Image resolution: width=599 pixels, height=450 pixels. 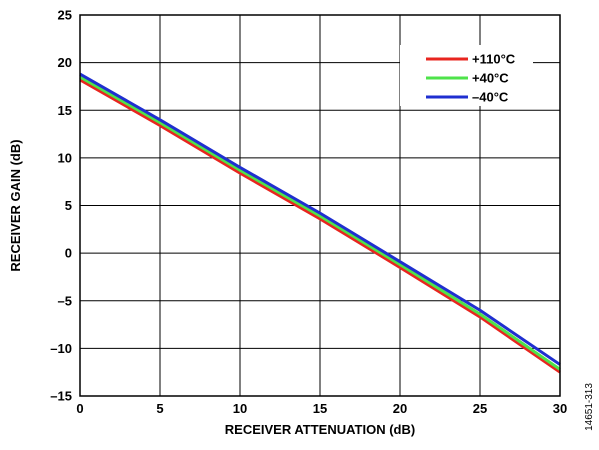 What do you see at coordinates (65, 62) in the screenshot?
I see `y-tick-label: 20` at bounding box center [65, 62].